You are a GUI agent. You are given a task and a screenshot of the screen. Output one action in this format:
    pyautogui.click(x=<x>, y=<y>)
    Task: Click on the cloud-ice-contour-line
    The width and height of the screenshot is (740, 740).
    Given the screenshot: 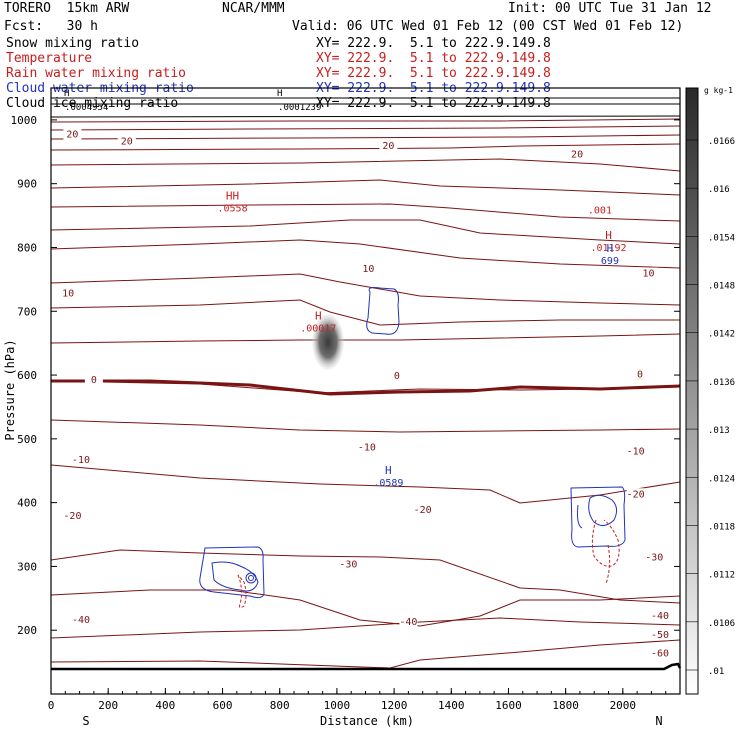 What is the action you would take?
    pyautogui.click(x=365, y=116)
    